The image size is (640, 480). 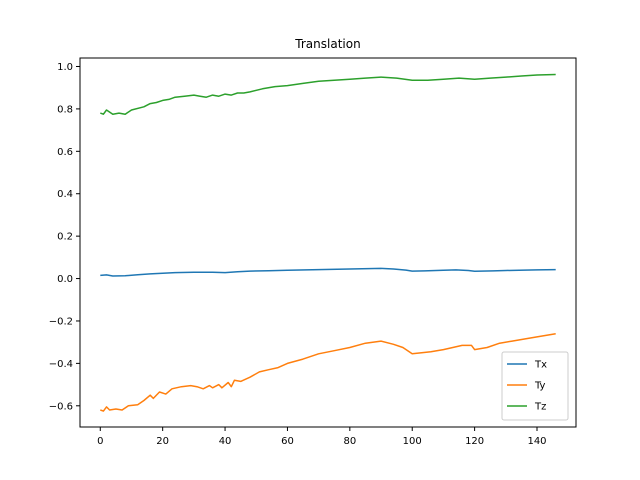 I want to click on x-tick-label: 100, so click(x=412, y=441).